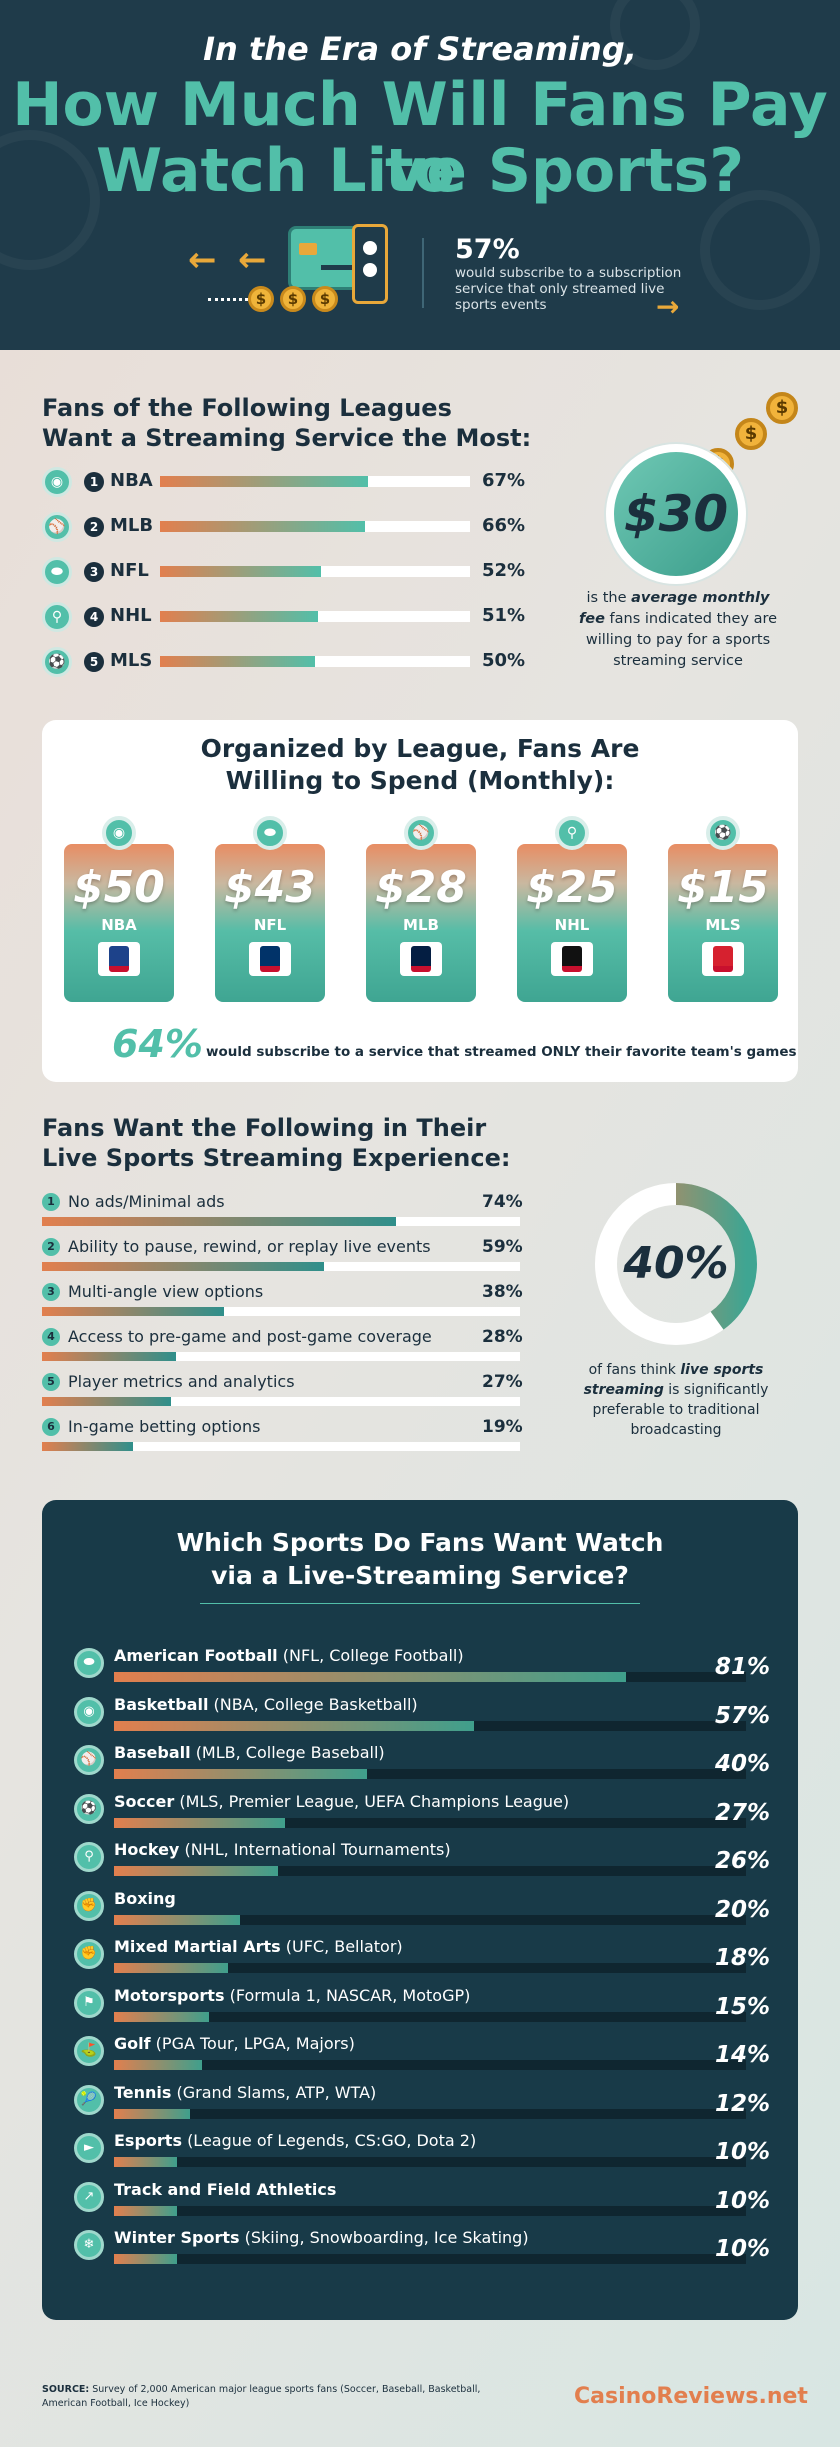 The width and height of the screenshot is (840, 2447). I want to click on league-name: NHL, so click(131, 615).